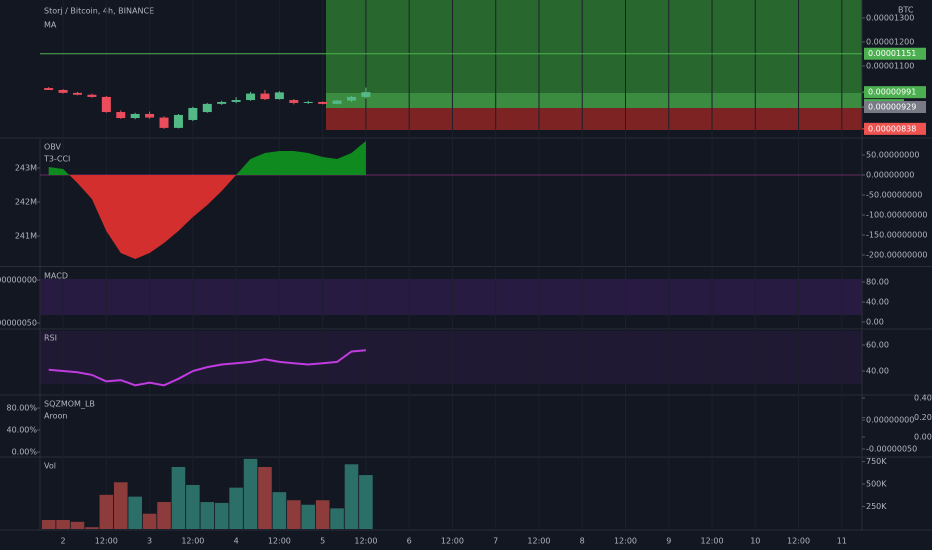  Describe the element at coordinates (594, 119) in the screenshot. I see `stop-zone` at that location.